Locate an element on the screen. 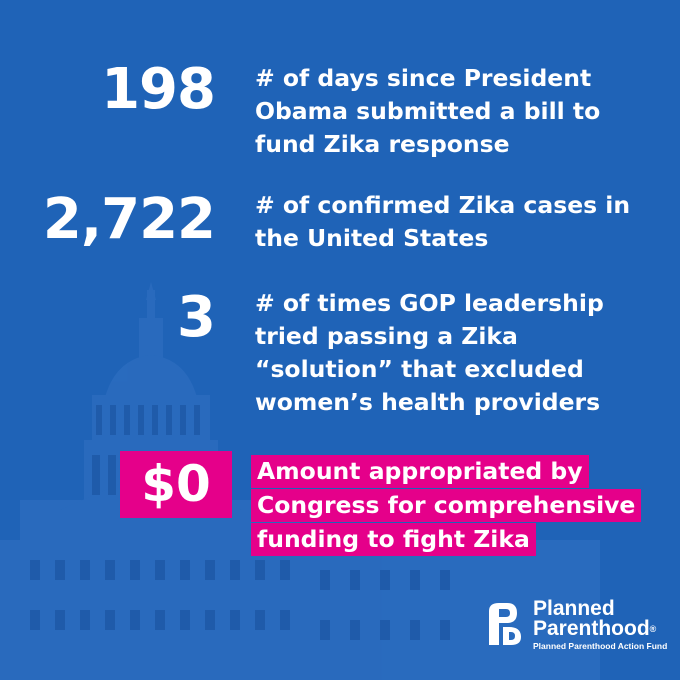  stat-funding-number: $0 is located at coordinates (176, 484).